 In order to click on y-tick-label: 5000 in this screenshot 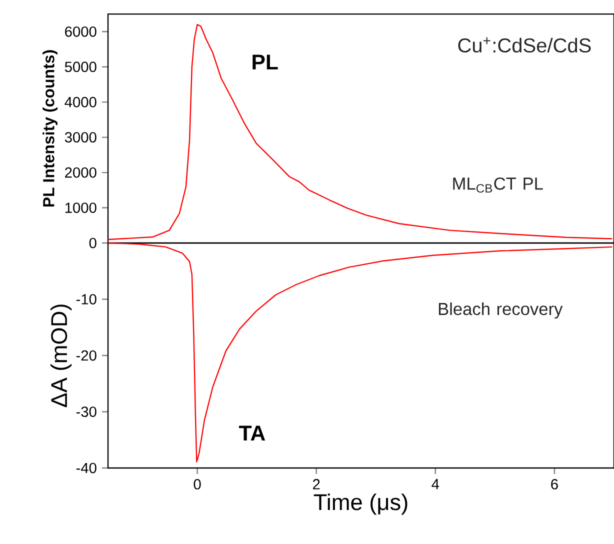, I will do `click(80, 67)`.